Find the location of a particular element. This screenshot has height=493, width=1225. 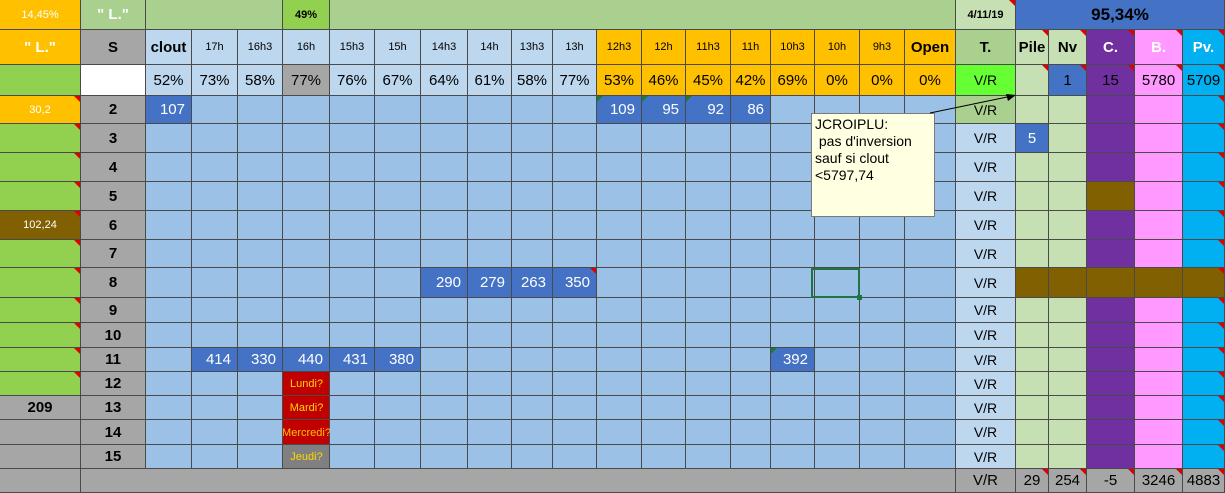

cell-15-14h is located at coordinates (490, 457).